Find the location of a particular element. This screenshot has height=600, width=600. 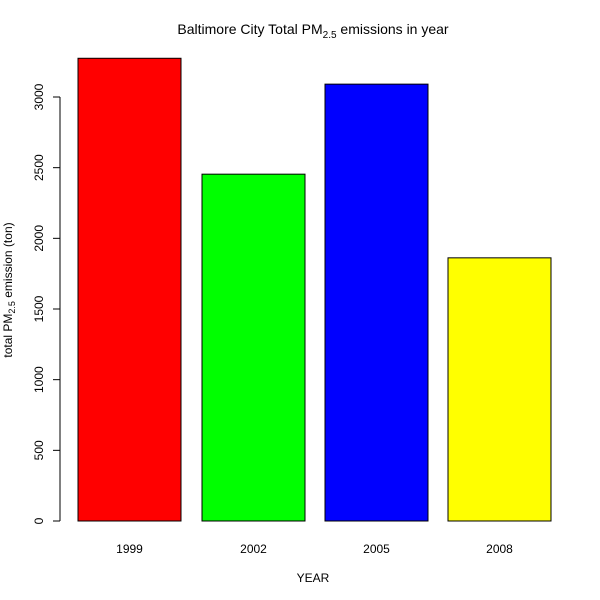

x-tick-label: 2005 is located at coordinates (376, 549).